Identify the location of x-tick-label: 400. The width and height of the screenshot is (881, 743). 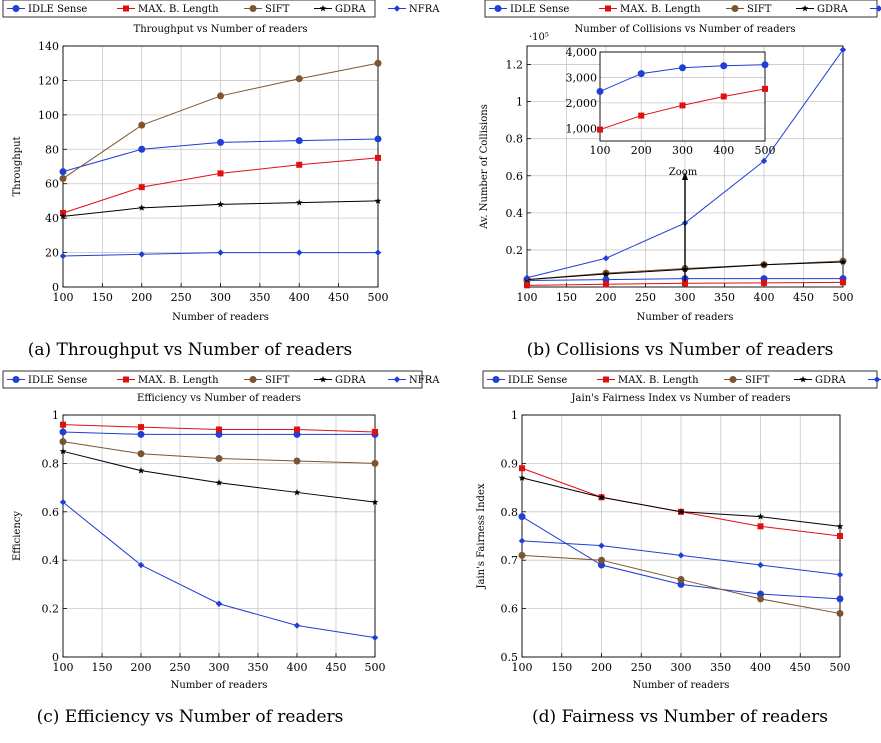
(297, 667).